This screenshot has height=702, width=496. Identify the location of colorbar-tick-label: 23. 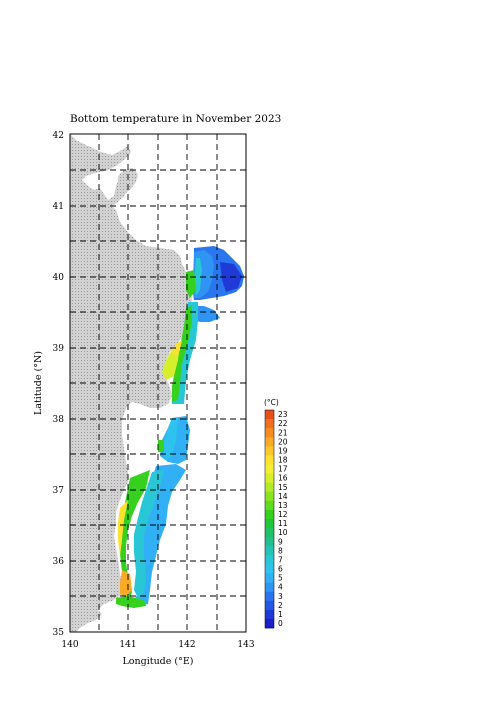
(283, 414).